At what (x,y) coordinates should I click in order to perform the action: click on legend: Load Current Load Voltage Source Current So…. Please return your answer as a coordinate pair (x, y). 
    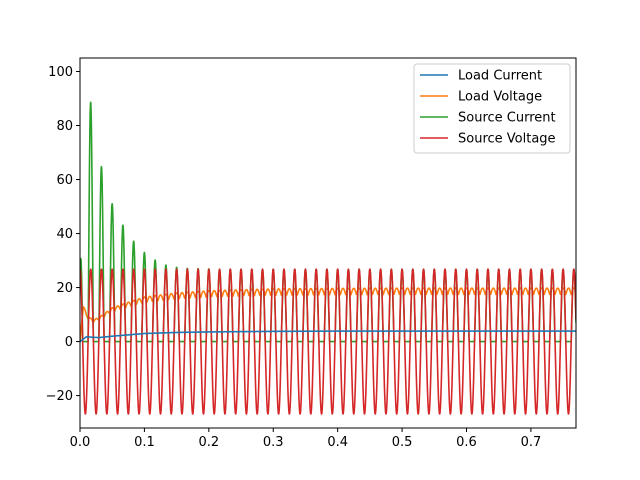
    Looking at the image, I should click on (492, 108).